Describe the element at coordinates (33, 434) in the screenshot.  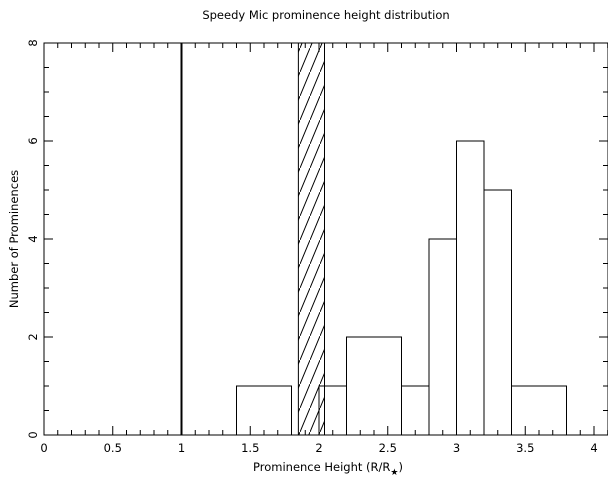
I see `y-tick-label: 0` at that location.